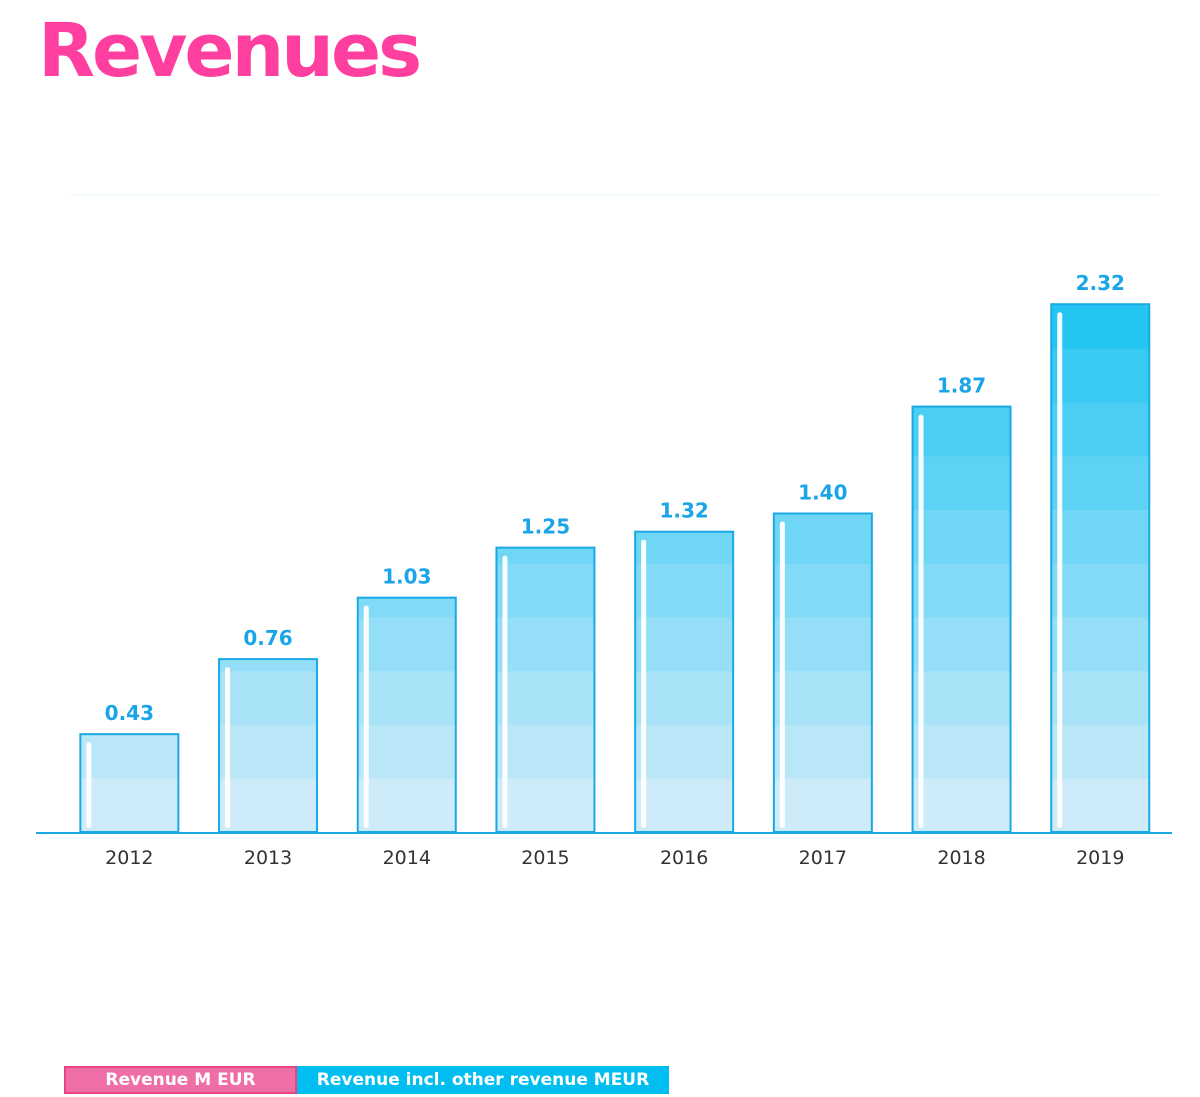 Image resolution: width=1200 pixels, height=1097 pixels. What do you see at coordinates (545, 527) in the screenshot?
I see `value-label-2015: 1.25` at bounding box center [545, 527].